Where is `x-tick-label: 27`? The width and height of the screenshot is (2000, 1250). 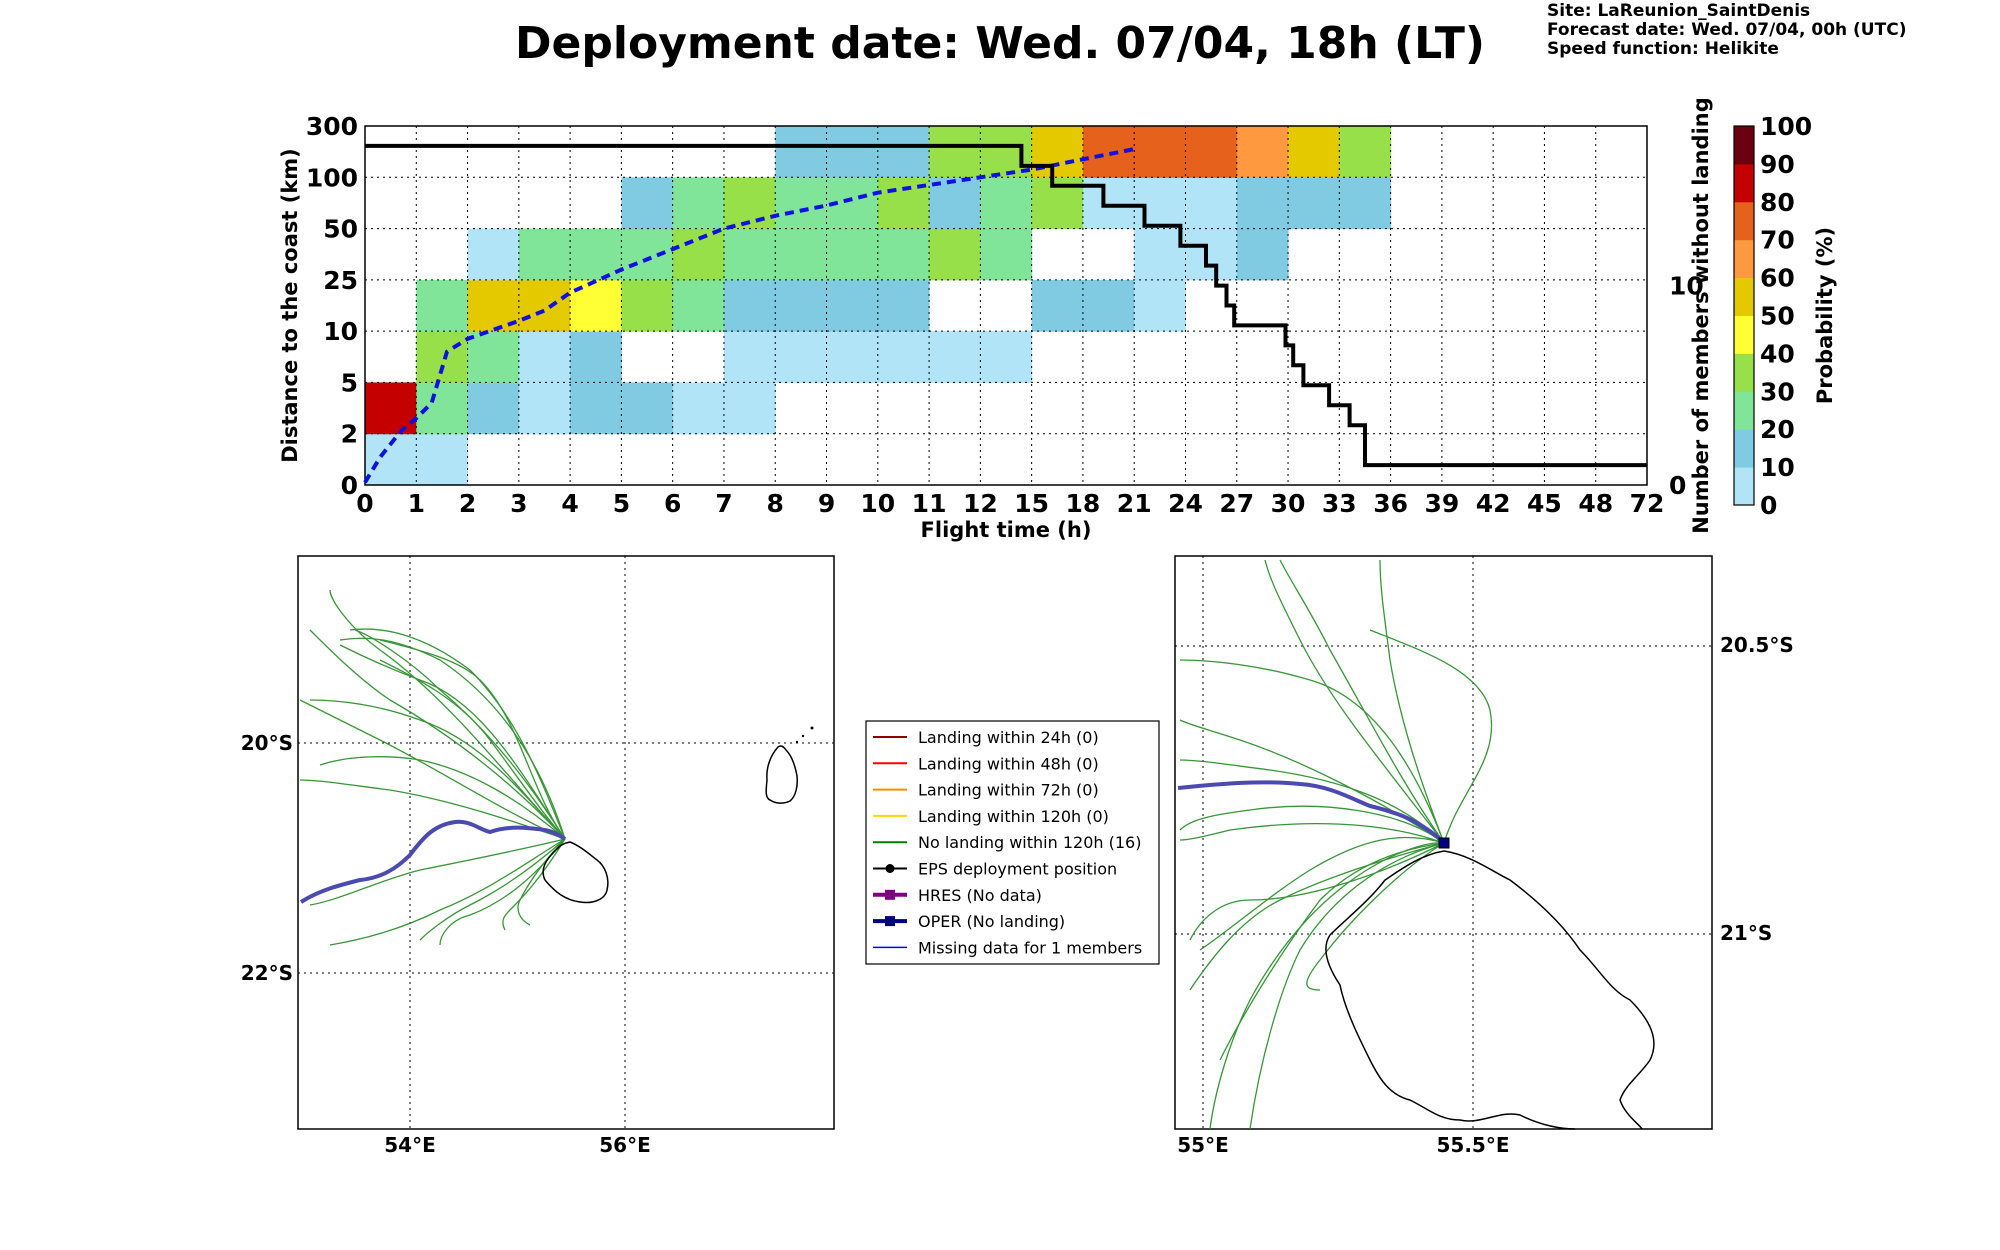 x-tick-label: 27 is located at coordinates (1236, 503).